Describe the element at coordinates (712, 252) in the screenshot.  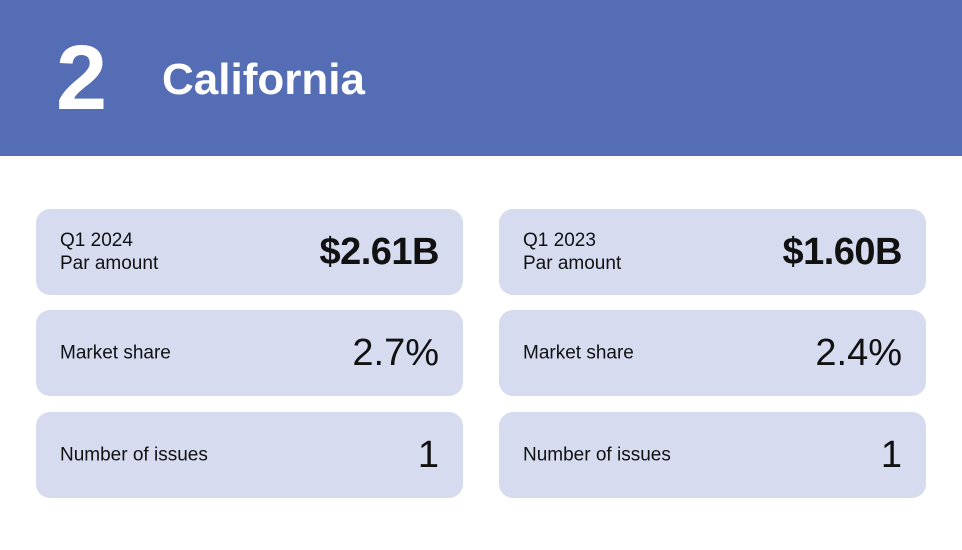
I see `par-amount-card-q1-2023: Q1 2023 Par amount $1.60B` at that location.